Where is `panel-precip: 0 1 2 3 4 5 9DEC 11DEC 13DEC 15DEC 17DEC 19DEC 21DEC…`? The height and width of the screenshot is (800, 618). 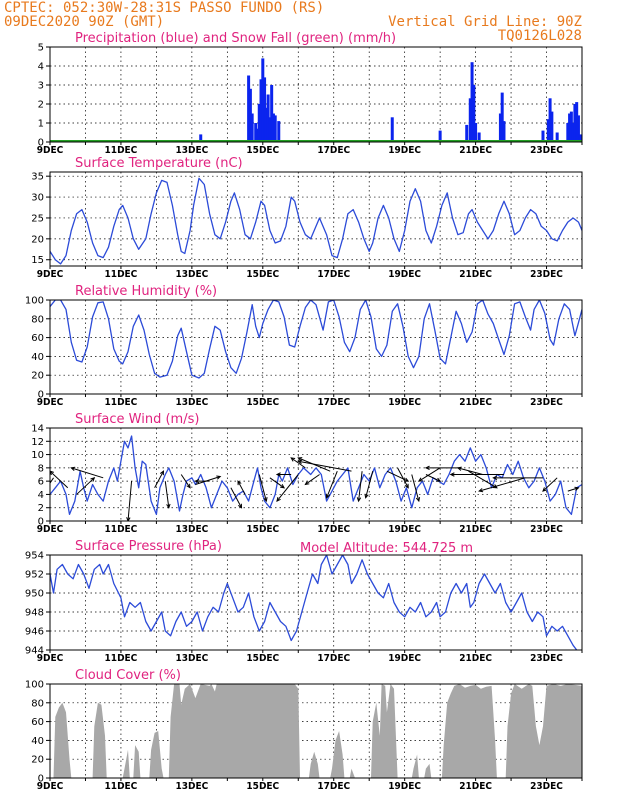
panel-precip: 0 1 2 3 4 5 9DEC 11DEC 13DEC 15DEC 17DEC 19DEC 21DEC… is located at coordinates (310, 93).